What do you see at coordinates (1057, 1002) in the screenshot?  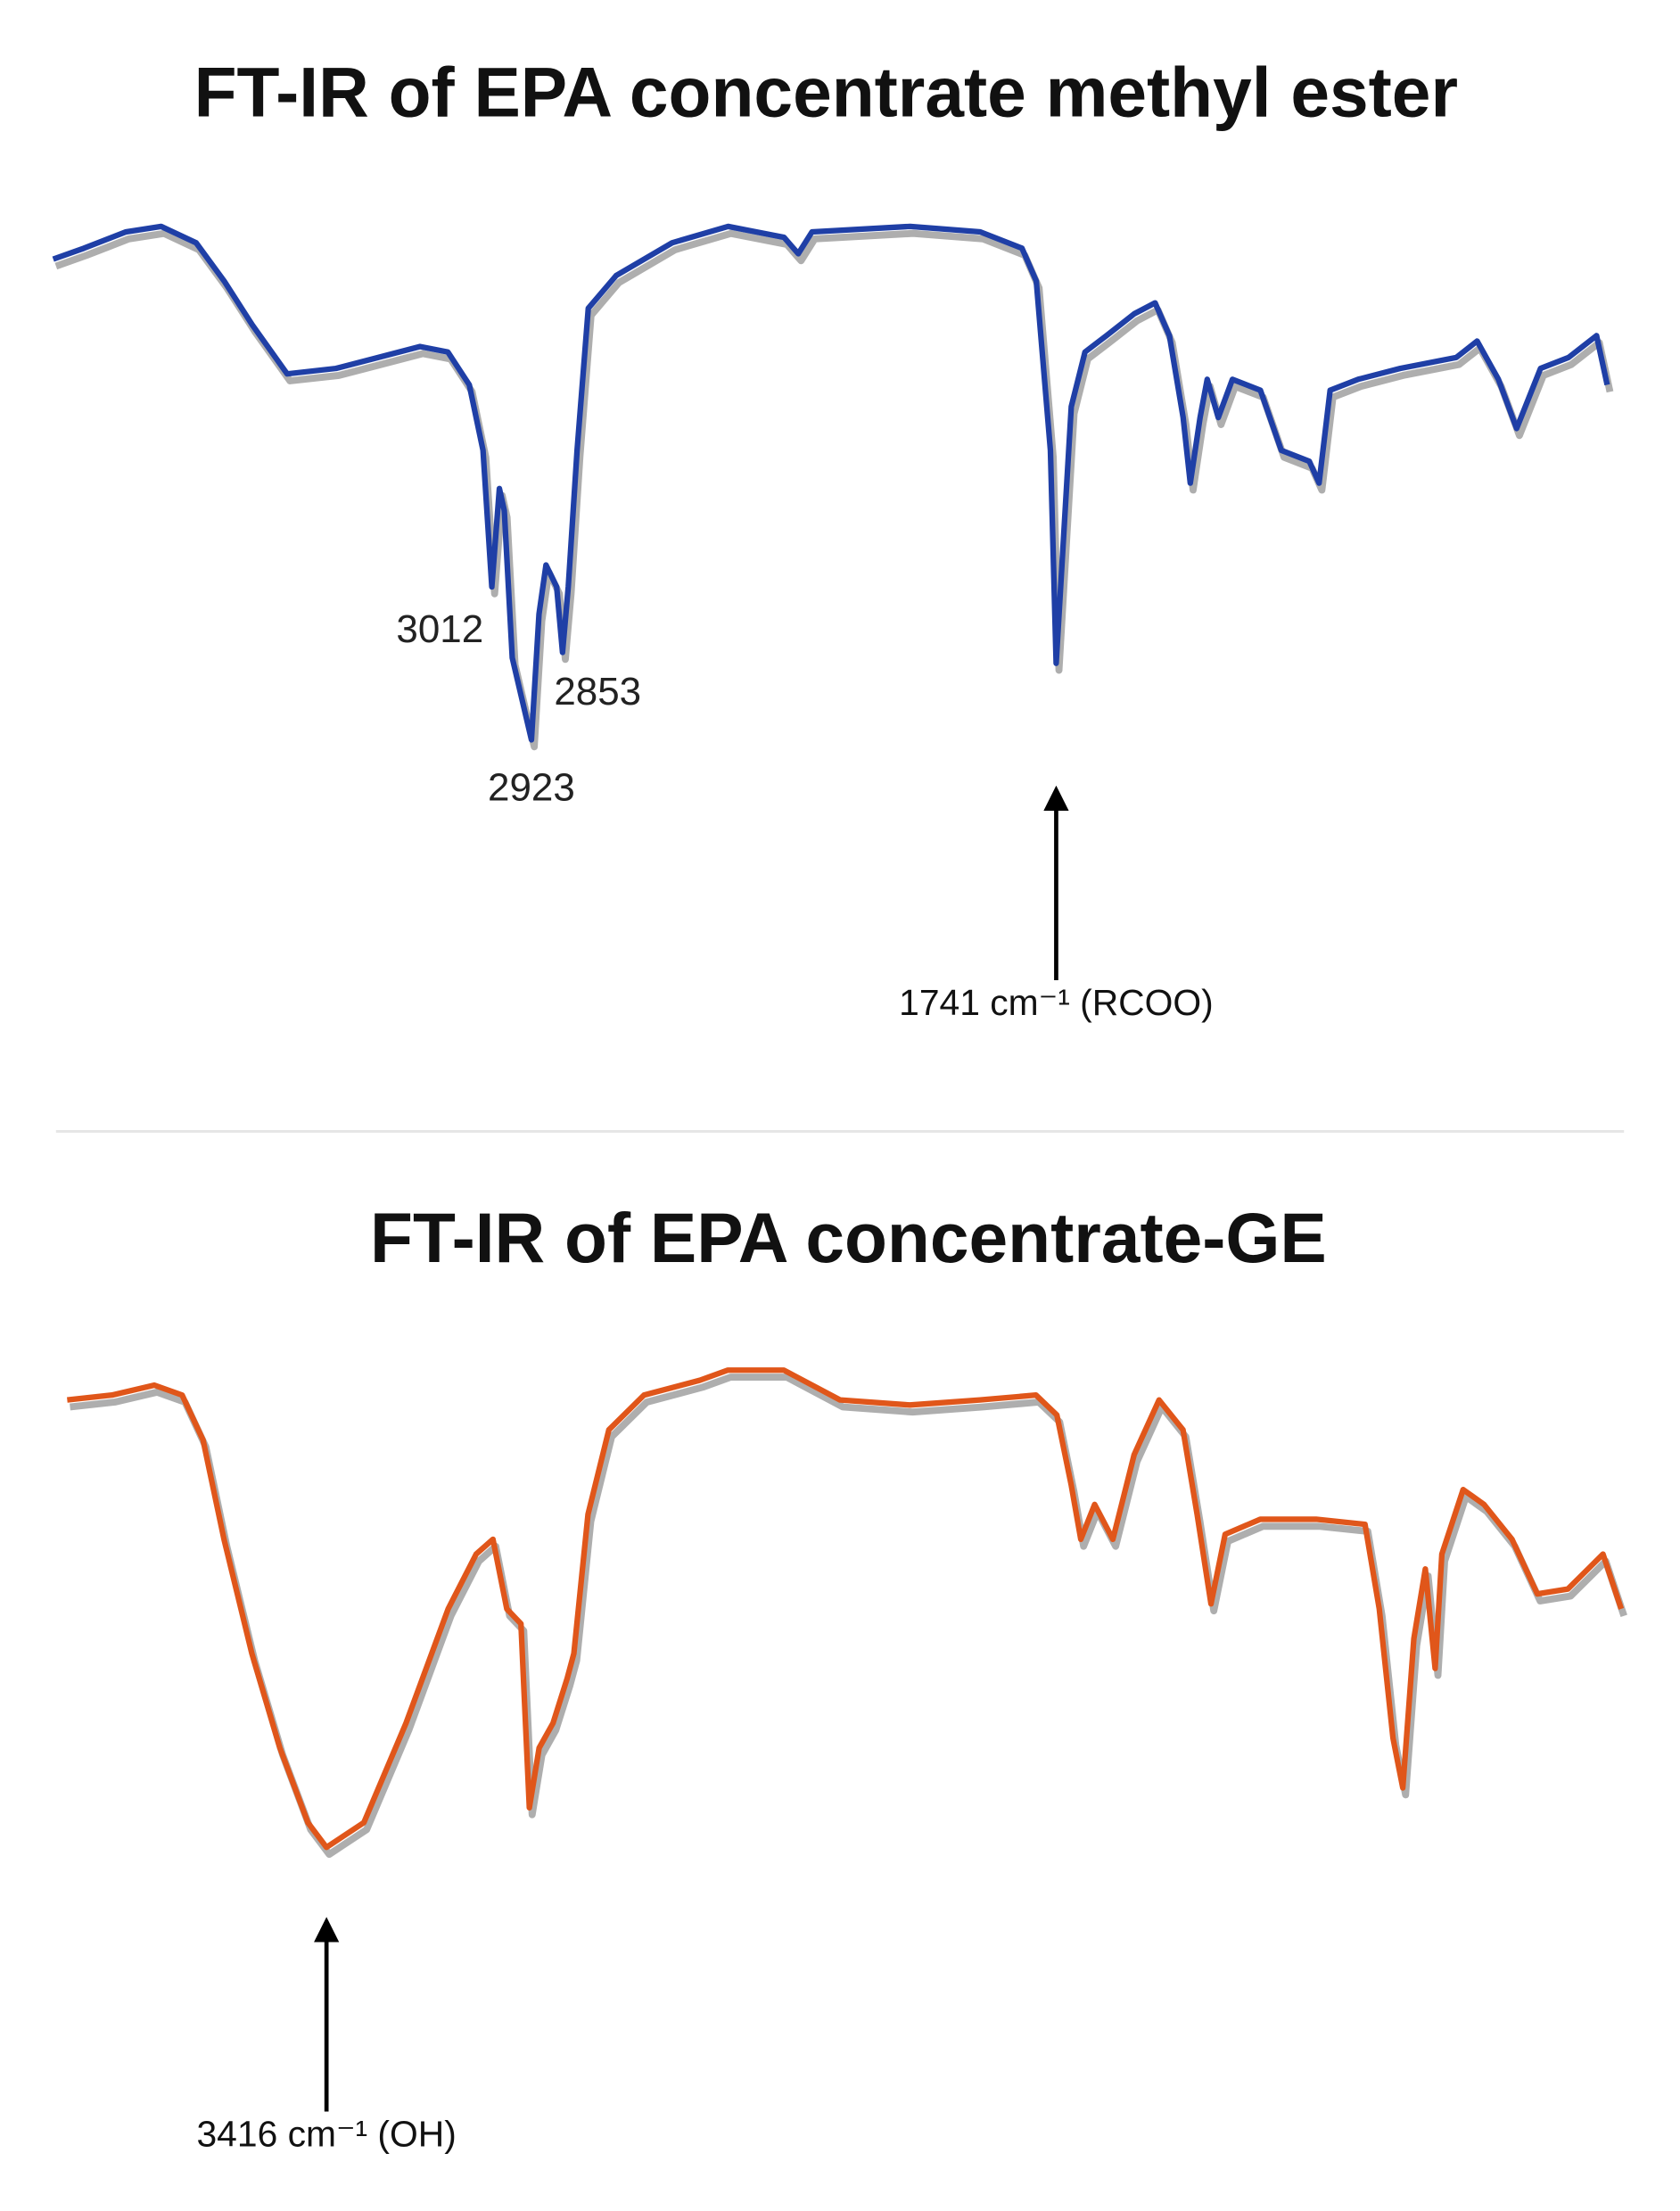 I see `annotation-label: 1741 cm⁻¹ (RCOO)` at bounding box center [1057, 1002].